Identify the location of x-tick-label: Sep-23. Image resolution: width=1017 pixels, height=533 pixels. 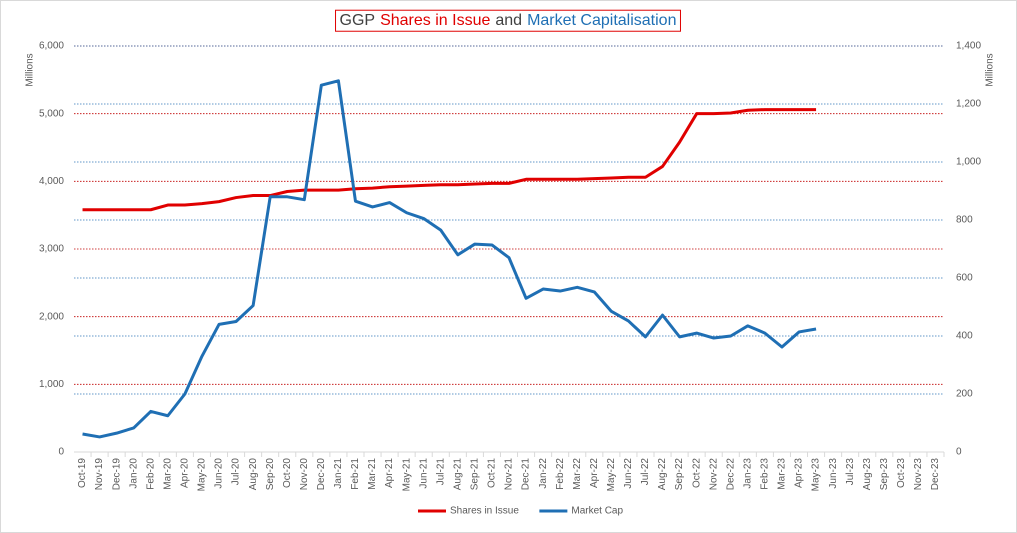
(884, 474).